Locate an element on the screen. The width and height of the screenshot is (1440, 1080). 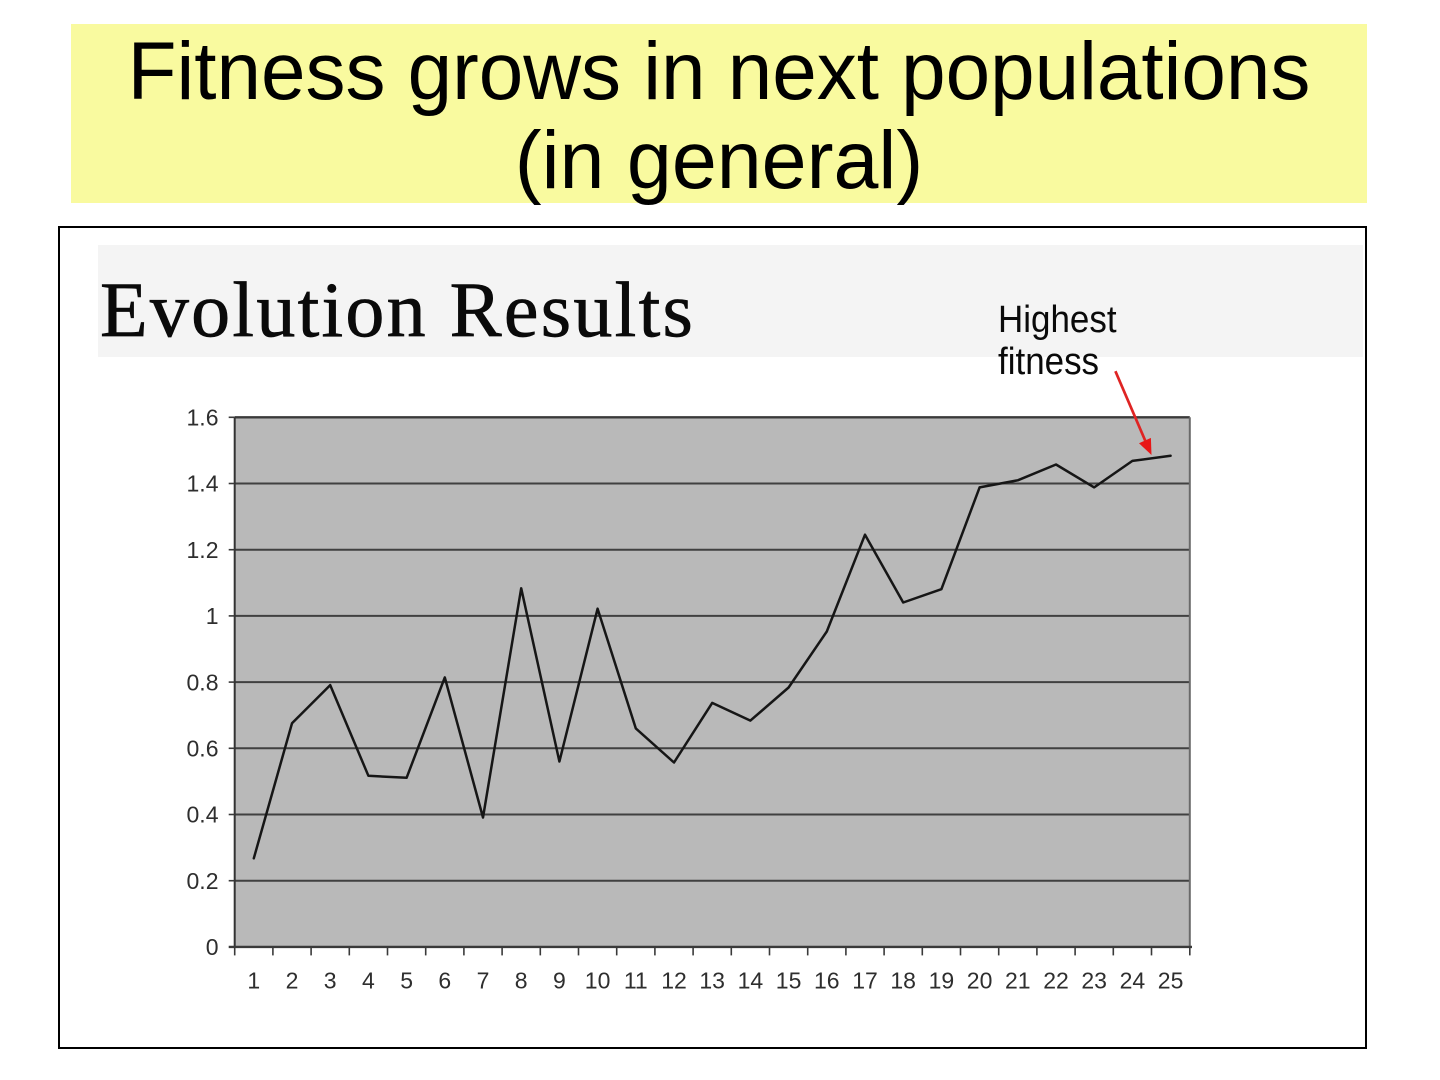
svg-text: 1.4 is located at coordinates (203, 484).